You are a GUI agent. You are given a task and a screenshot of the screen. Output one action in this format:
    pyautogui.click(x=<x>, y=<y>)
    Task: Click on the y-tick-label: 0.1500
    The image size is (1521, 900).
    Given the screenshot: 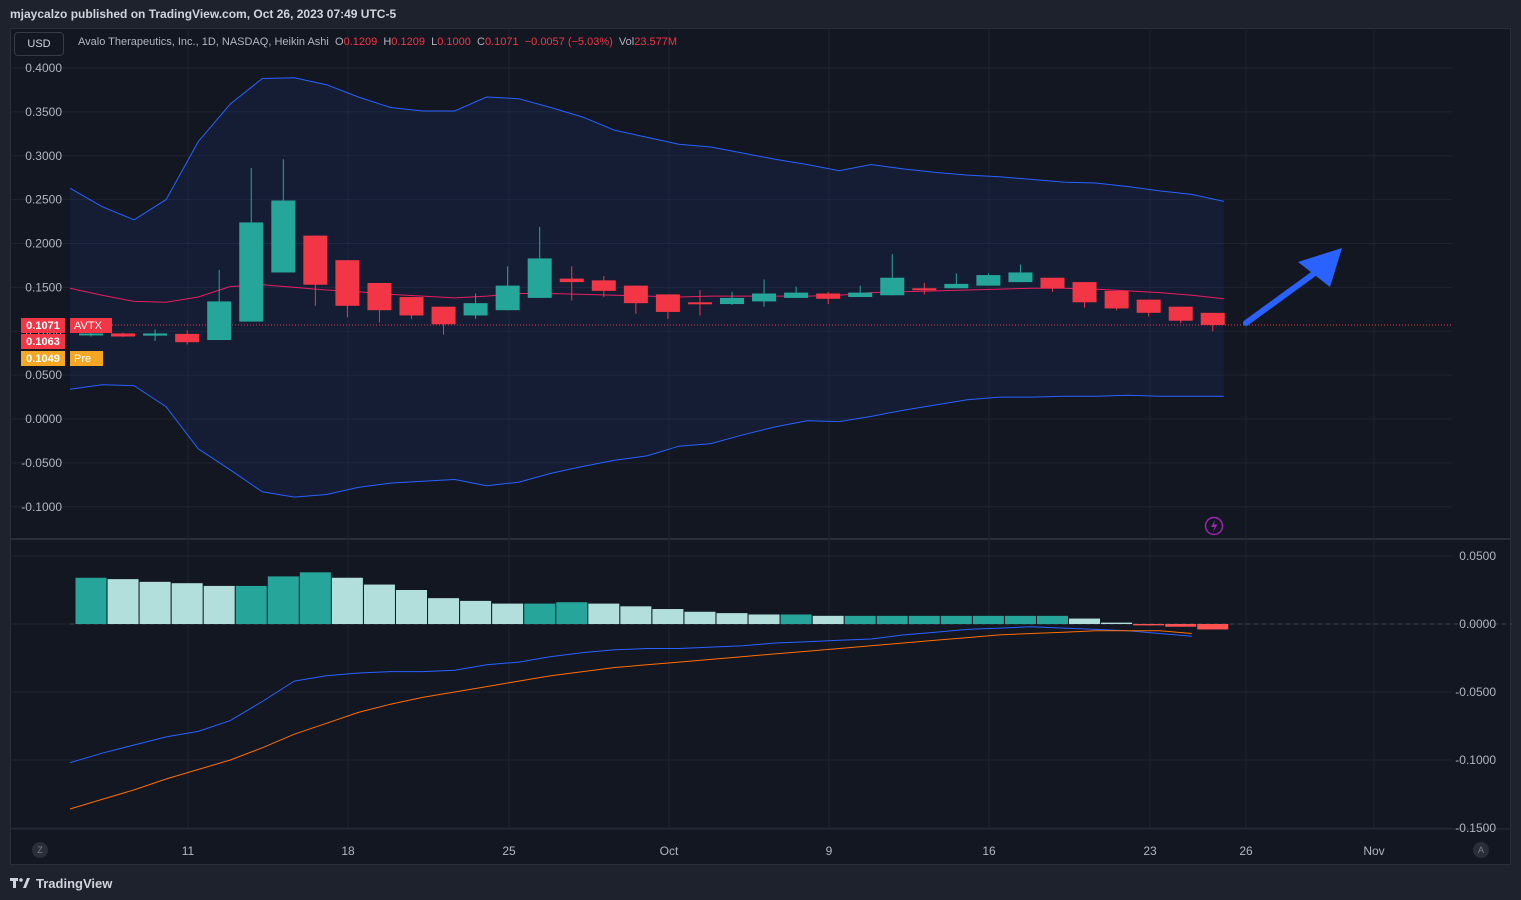 What is the action you would take?
    pyautogui.click(x=43, y=287)
    